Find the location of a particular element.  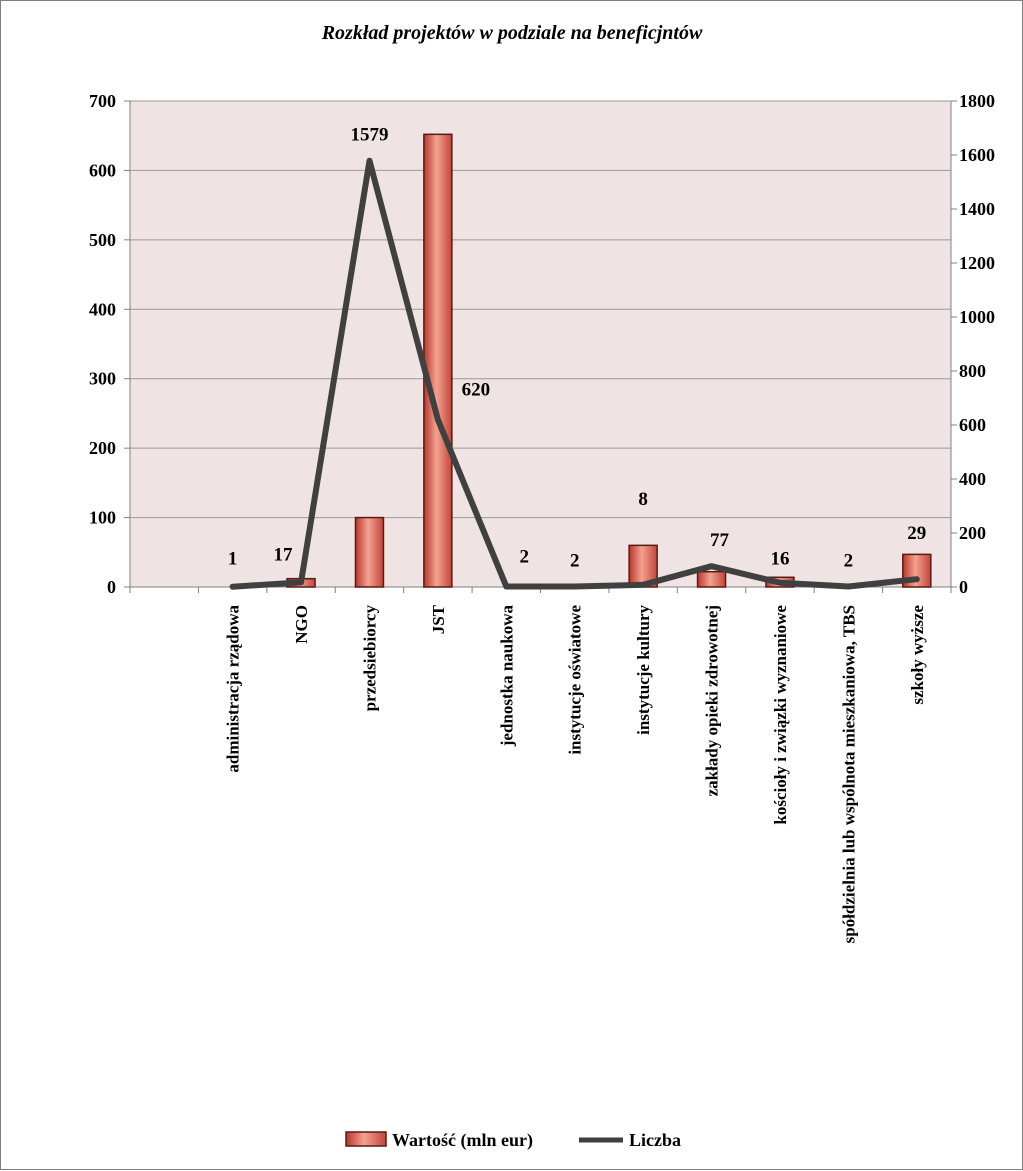

legend-label-liczba: Liczba is located at coordinates (655, 1140).